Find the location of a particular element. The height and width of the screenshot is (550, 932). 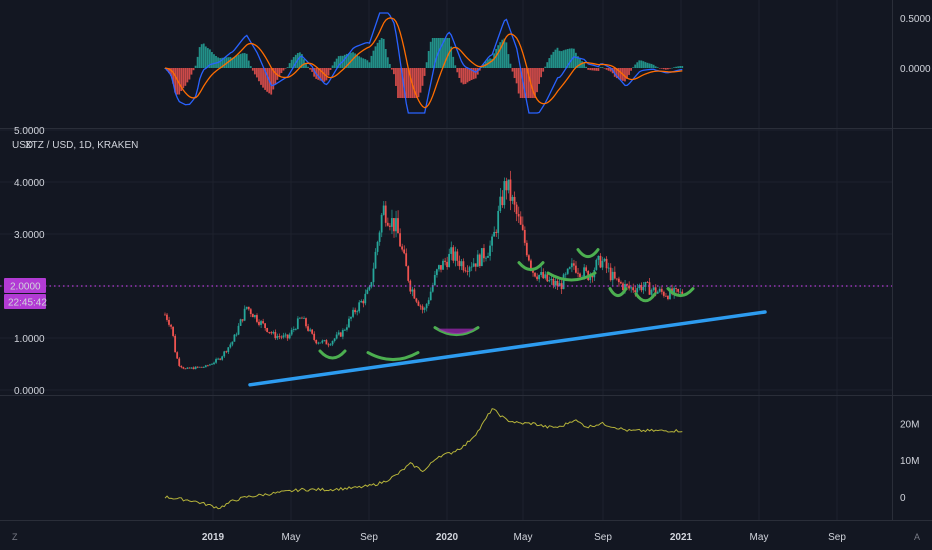

corner-right-label: A is located at coordinates (916, 537).